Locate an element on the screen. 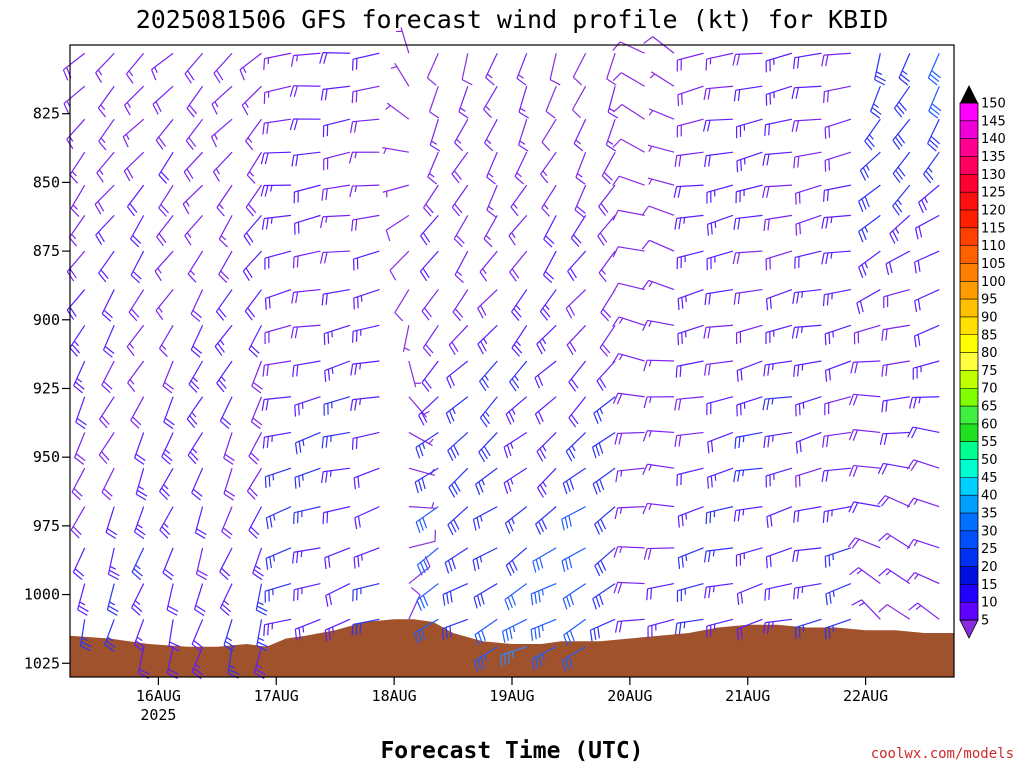 The width and height of the screenshot is (1024, 768). colorbar-label: 70 is located at coordinates (989, 389).